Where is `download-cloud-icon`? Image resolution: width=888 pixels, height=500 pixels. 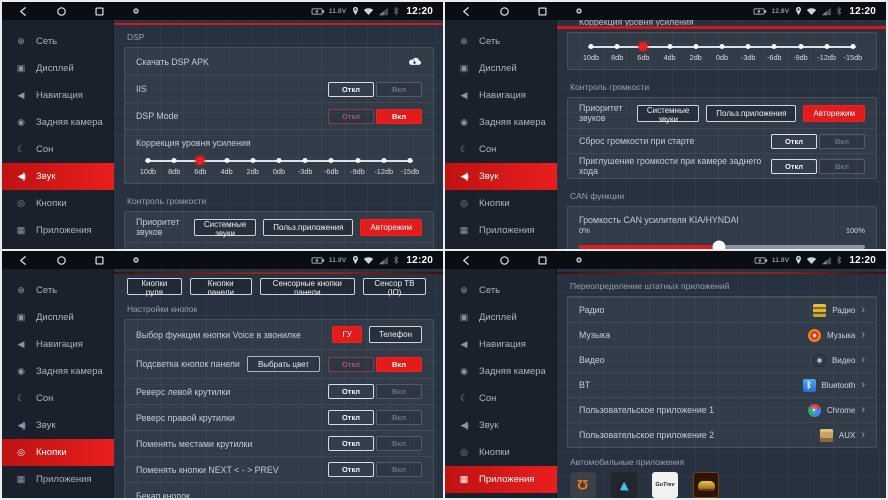 download-cloud-icon is located at coordinates (414, 61).